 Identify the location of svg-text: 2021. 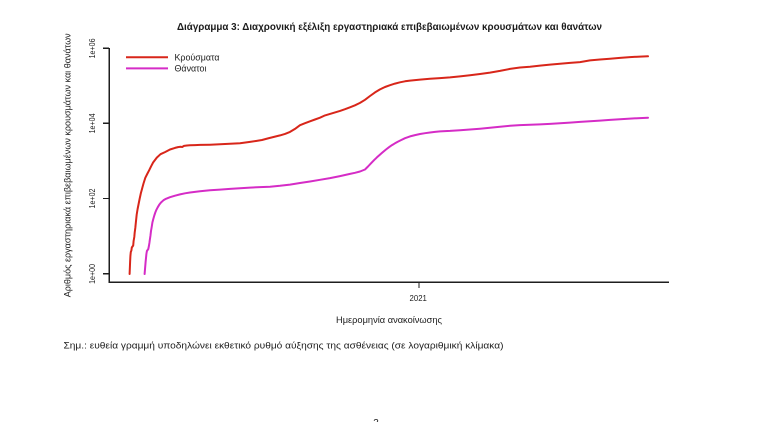
(418, 298).